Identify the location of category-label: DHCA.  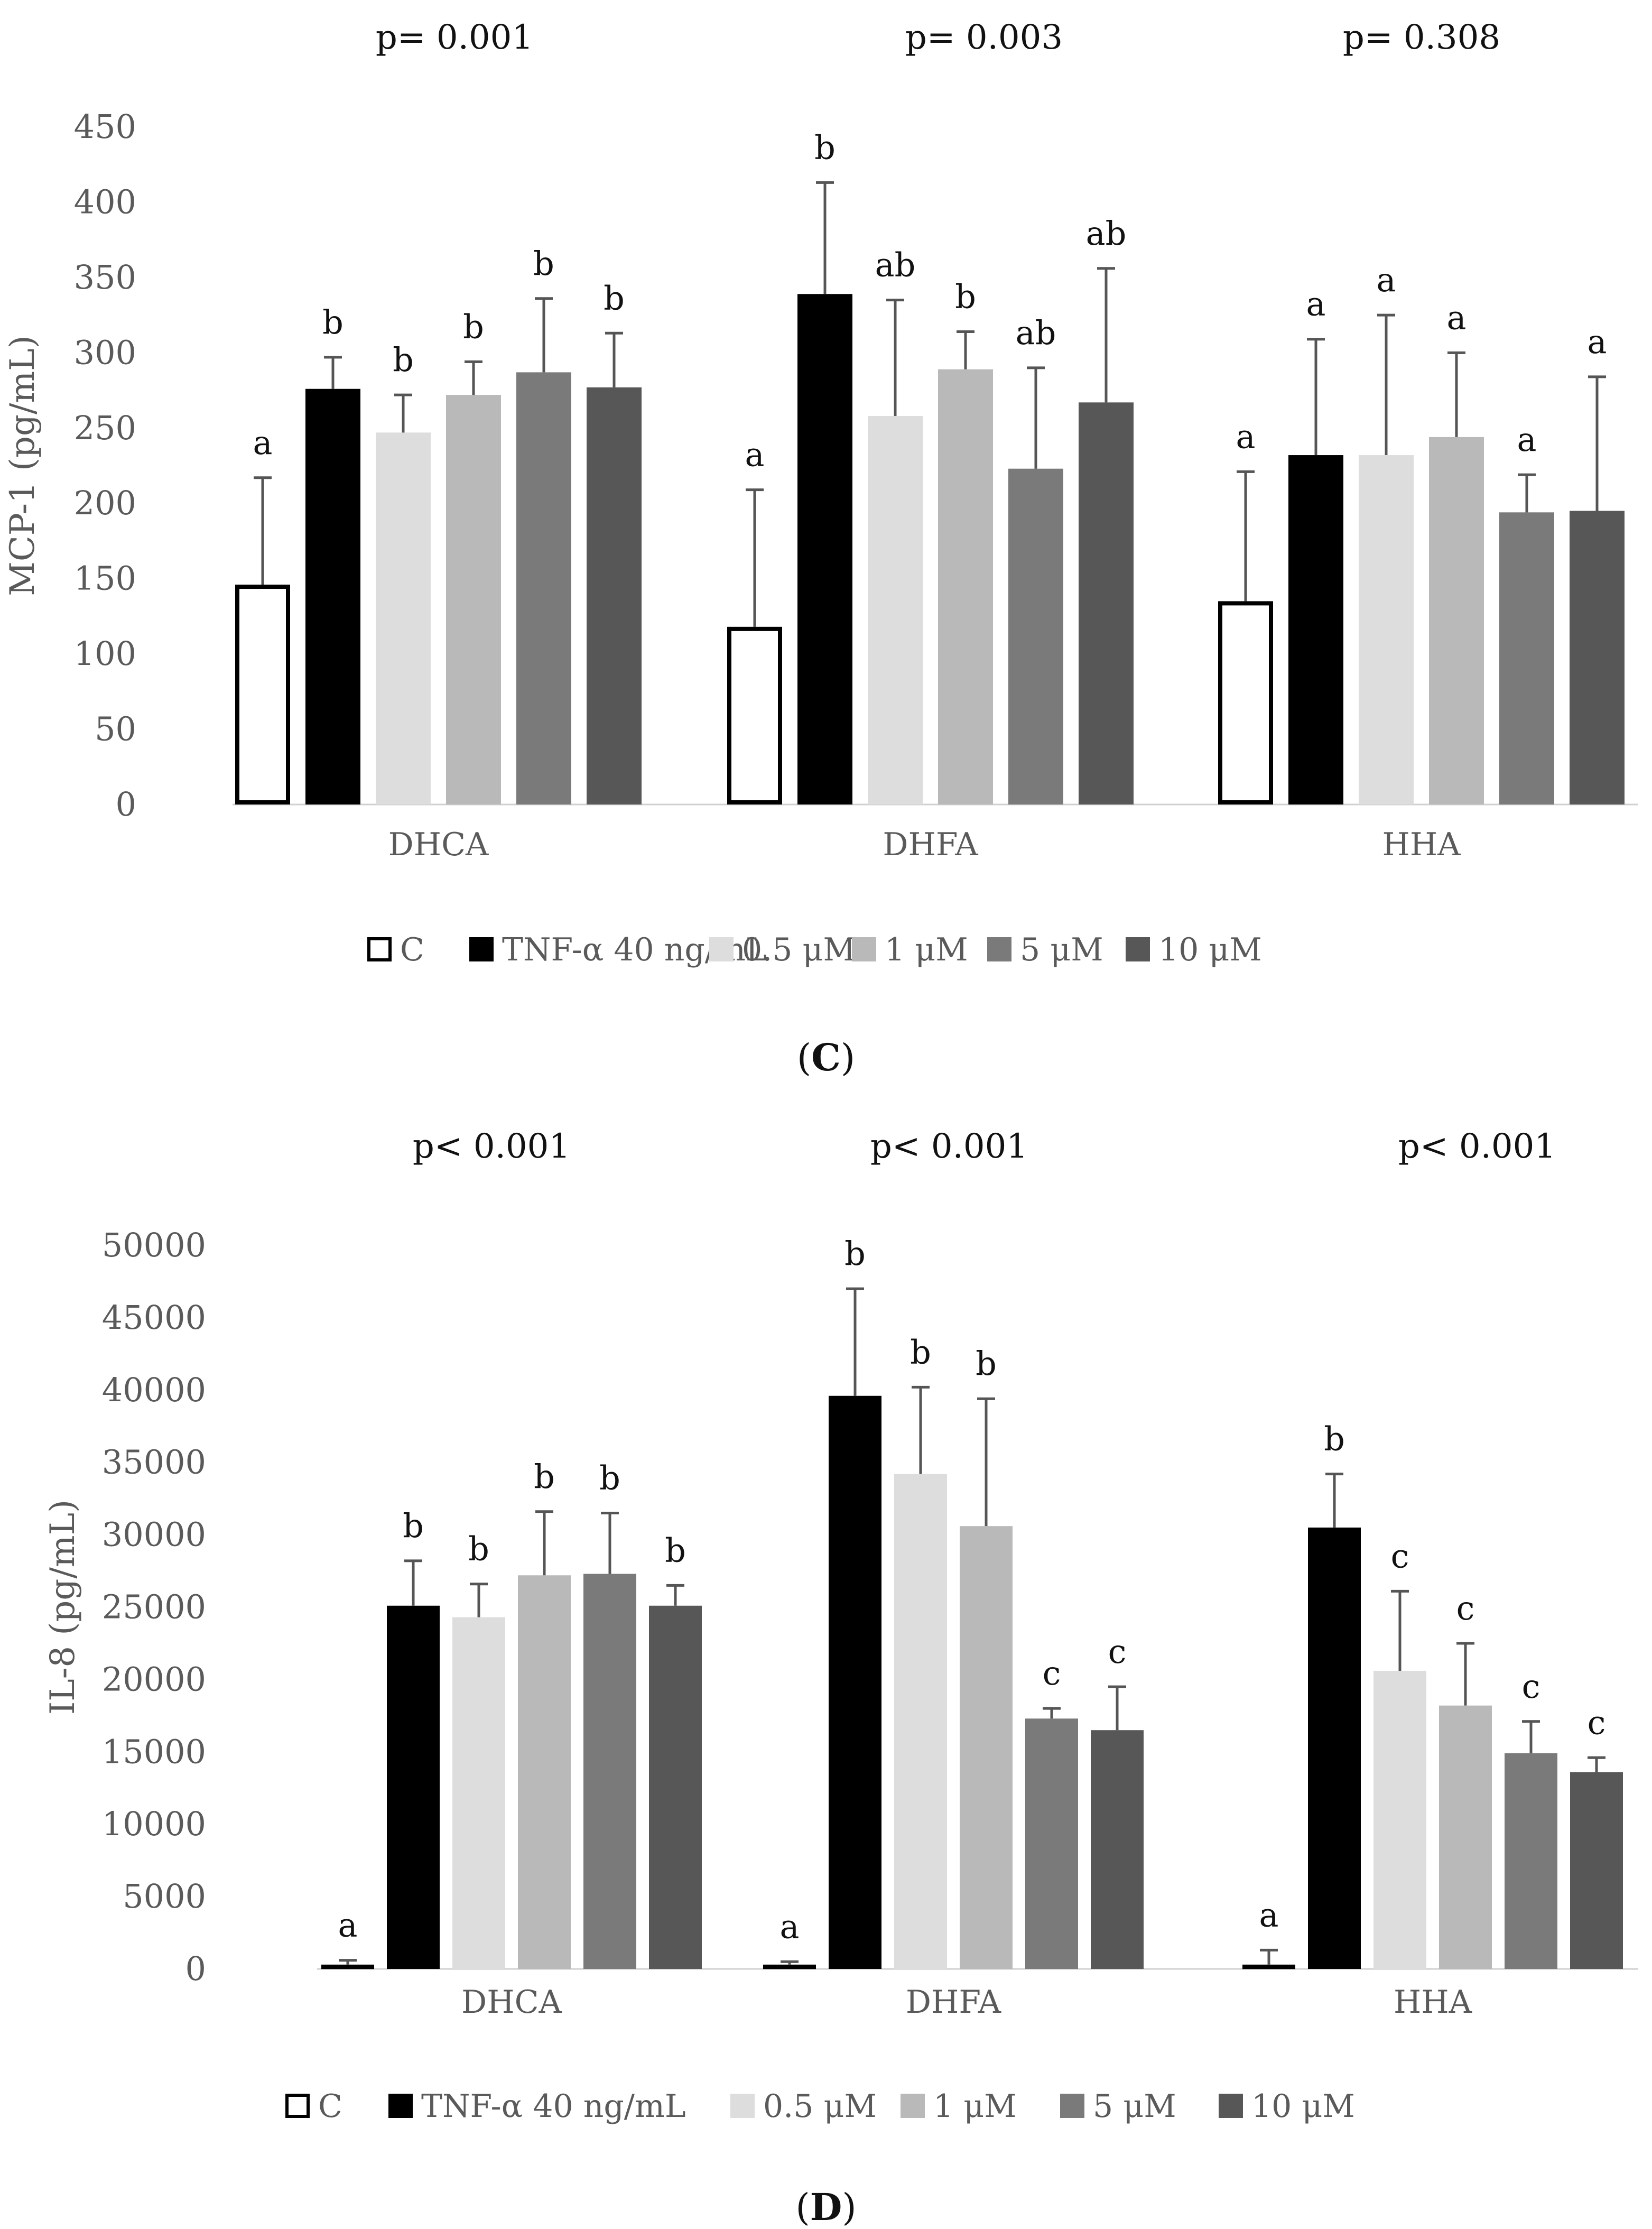
(511, 2002).